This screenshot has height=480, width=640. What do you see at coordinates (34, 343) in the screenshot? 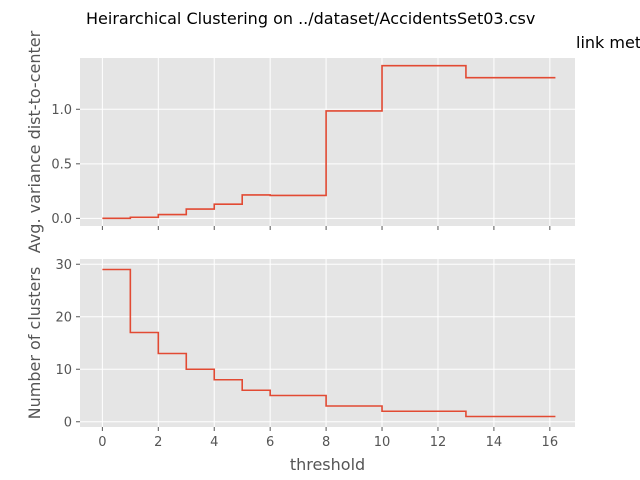
I see `bottom-y-axis-label: Number of clusters` at bounding box center [34, 343].